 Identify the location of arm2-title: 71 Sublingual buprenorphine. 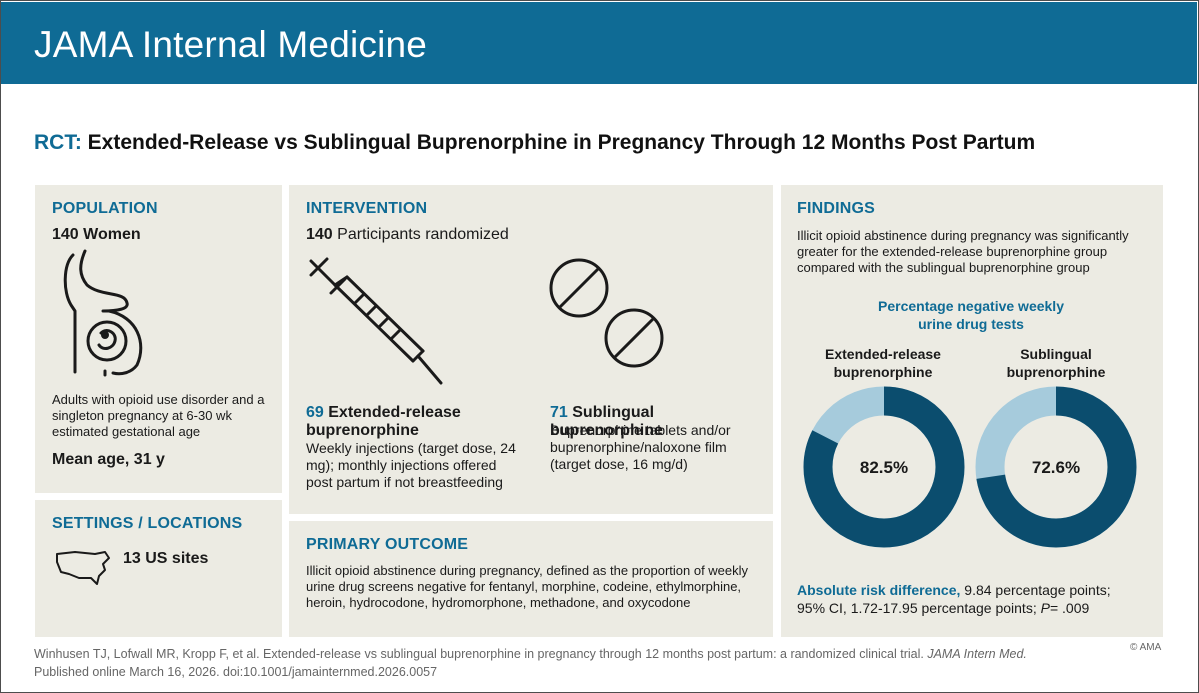
(660, 422).